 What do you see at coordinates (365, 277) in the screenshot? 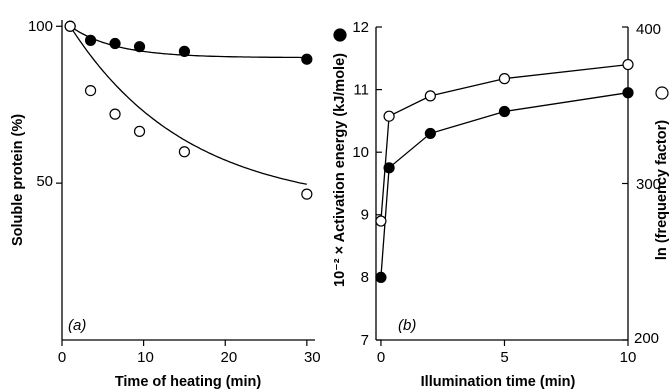
I see `chart-b-left-tick-label: 8` at bounding box center [365, 277].